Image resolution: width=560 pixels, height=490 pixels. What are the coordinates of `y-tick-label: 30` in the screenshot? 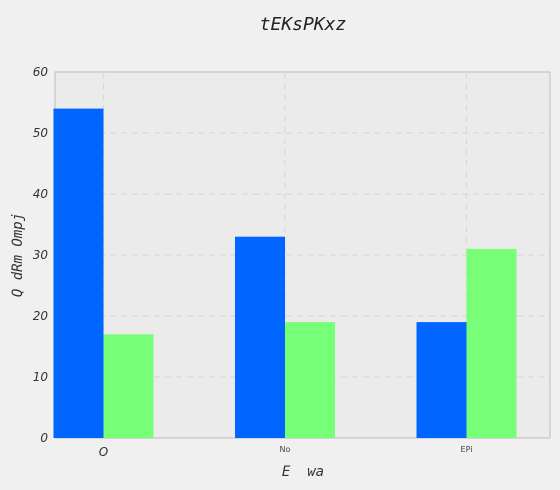 It's located at (41, 255).